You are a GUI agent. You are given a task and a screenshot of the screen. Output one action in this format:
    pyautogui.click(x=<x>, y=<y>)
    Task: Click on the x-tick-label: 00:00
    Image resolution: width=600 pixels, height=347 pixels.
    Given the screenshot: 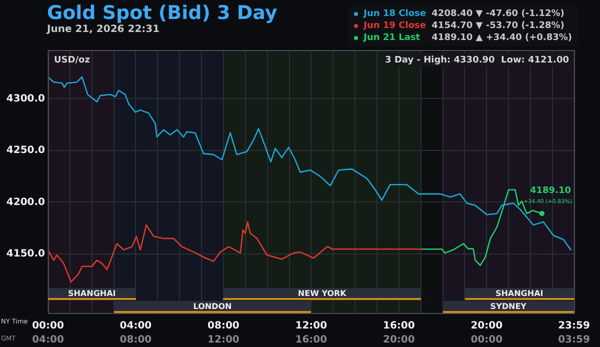 What is the action you would take?
    pyautogui.click(x=48, y=326)
    